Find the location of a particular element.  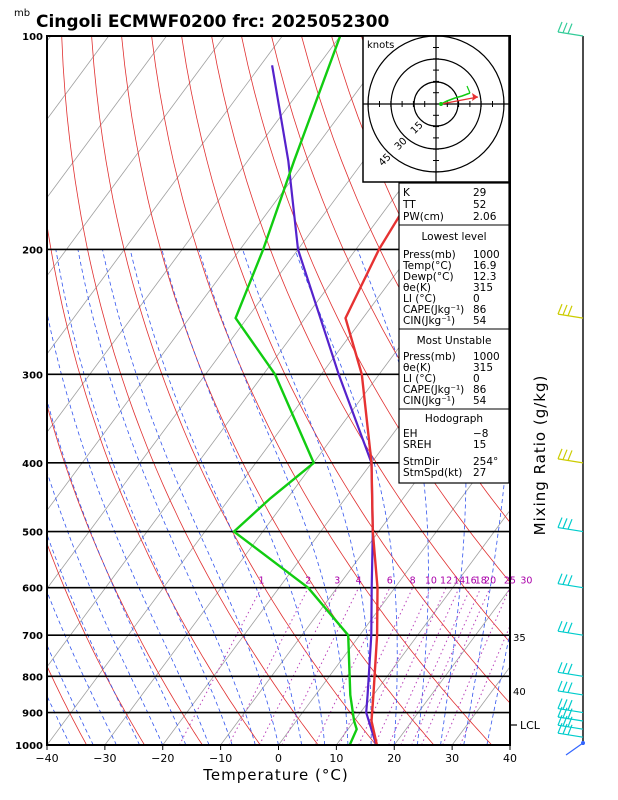

pressure-label-200: 200 is located at coordinates (32, 250).